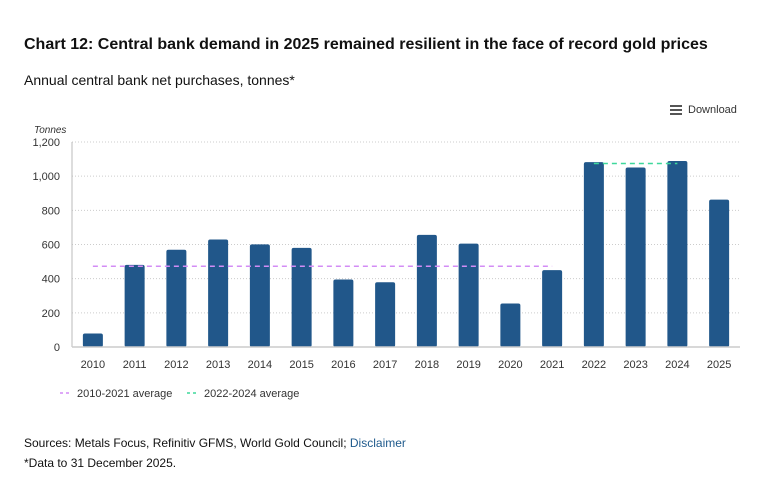 Image resolution: width=765 pixels, height=502 pixels. What do you see at coordinates (719, 273) in the screenshot?
I see `bar-2025` at bounding box center [719, 273].